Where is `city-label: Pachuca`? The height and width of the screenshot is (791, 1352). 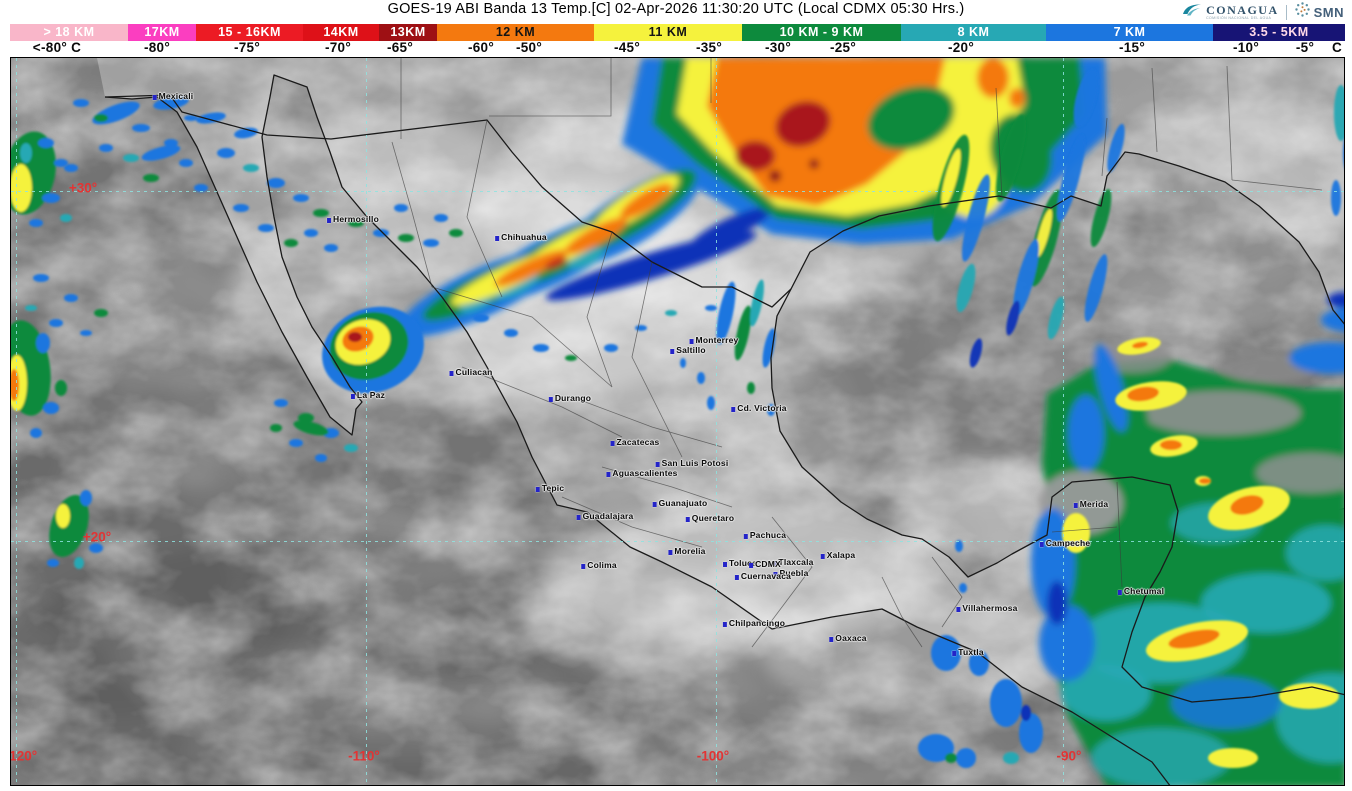
city-label: Pachuca is located at coordinates (765, 535).